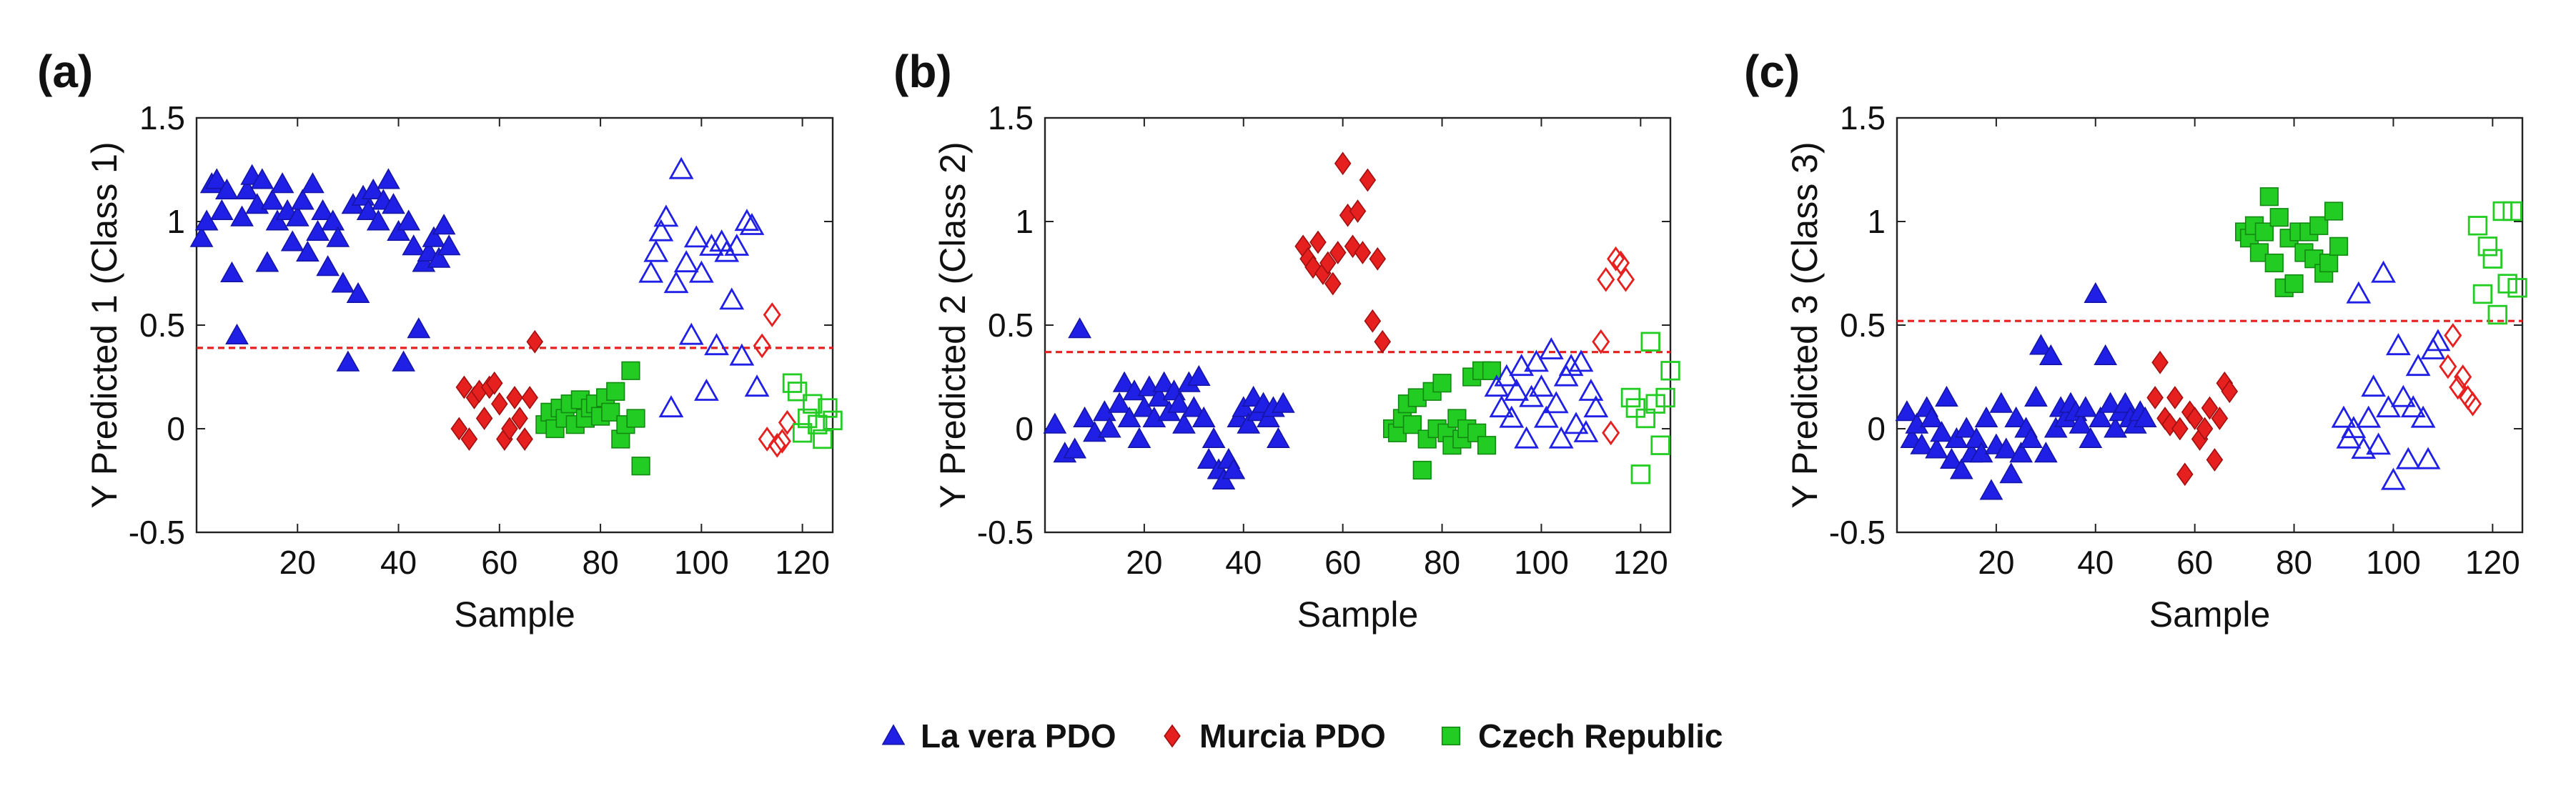 The image size is (2576, 786). I want to click on x-tick-label: 80, so click(1442, 562).